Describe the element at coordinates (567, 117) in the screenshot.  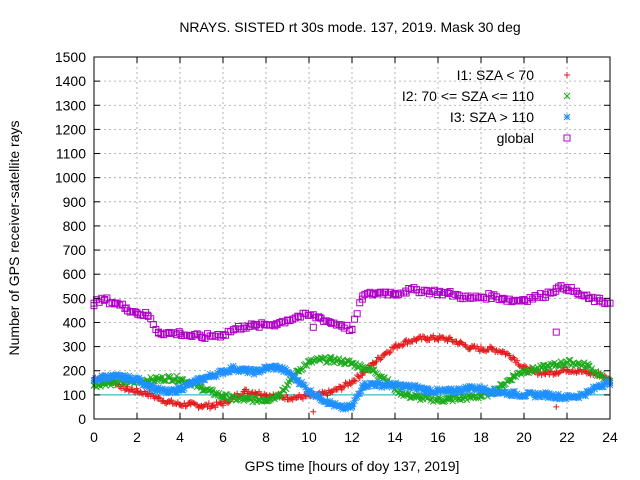
I see `legend-marker` at that location.